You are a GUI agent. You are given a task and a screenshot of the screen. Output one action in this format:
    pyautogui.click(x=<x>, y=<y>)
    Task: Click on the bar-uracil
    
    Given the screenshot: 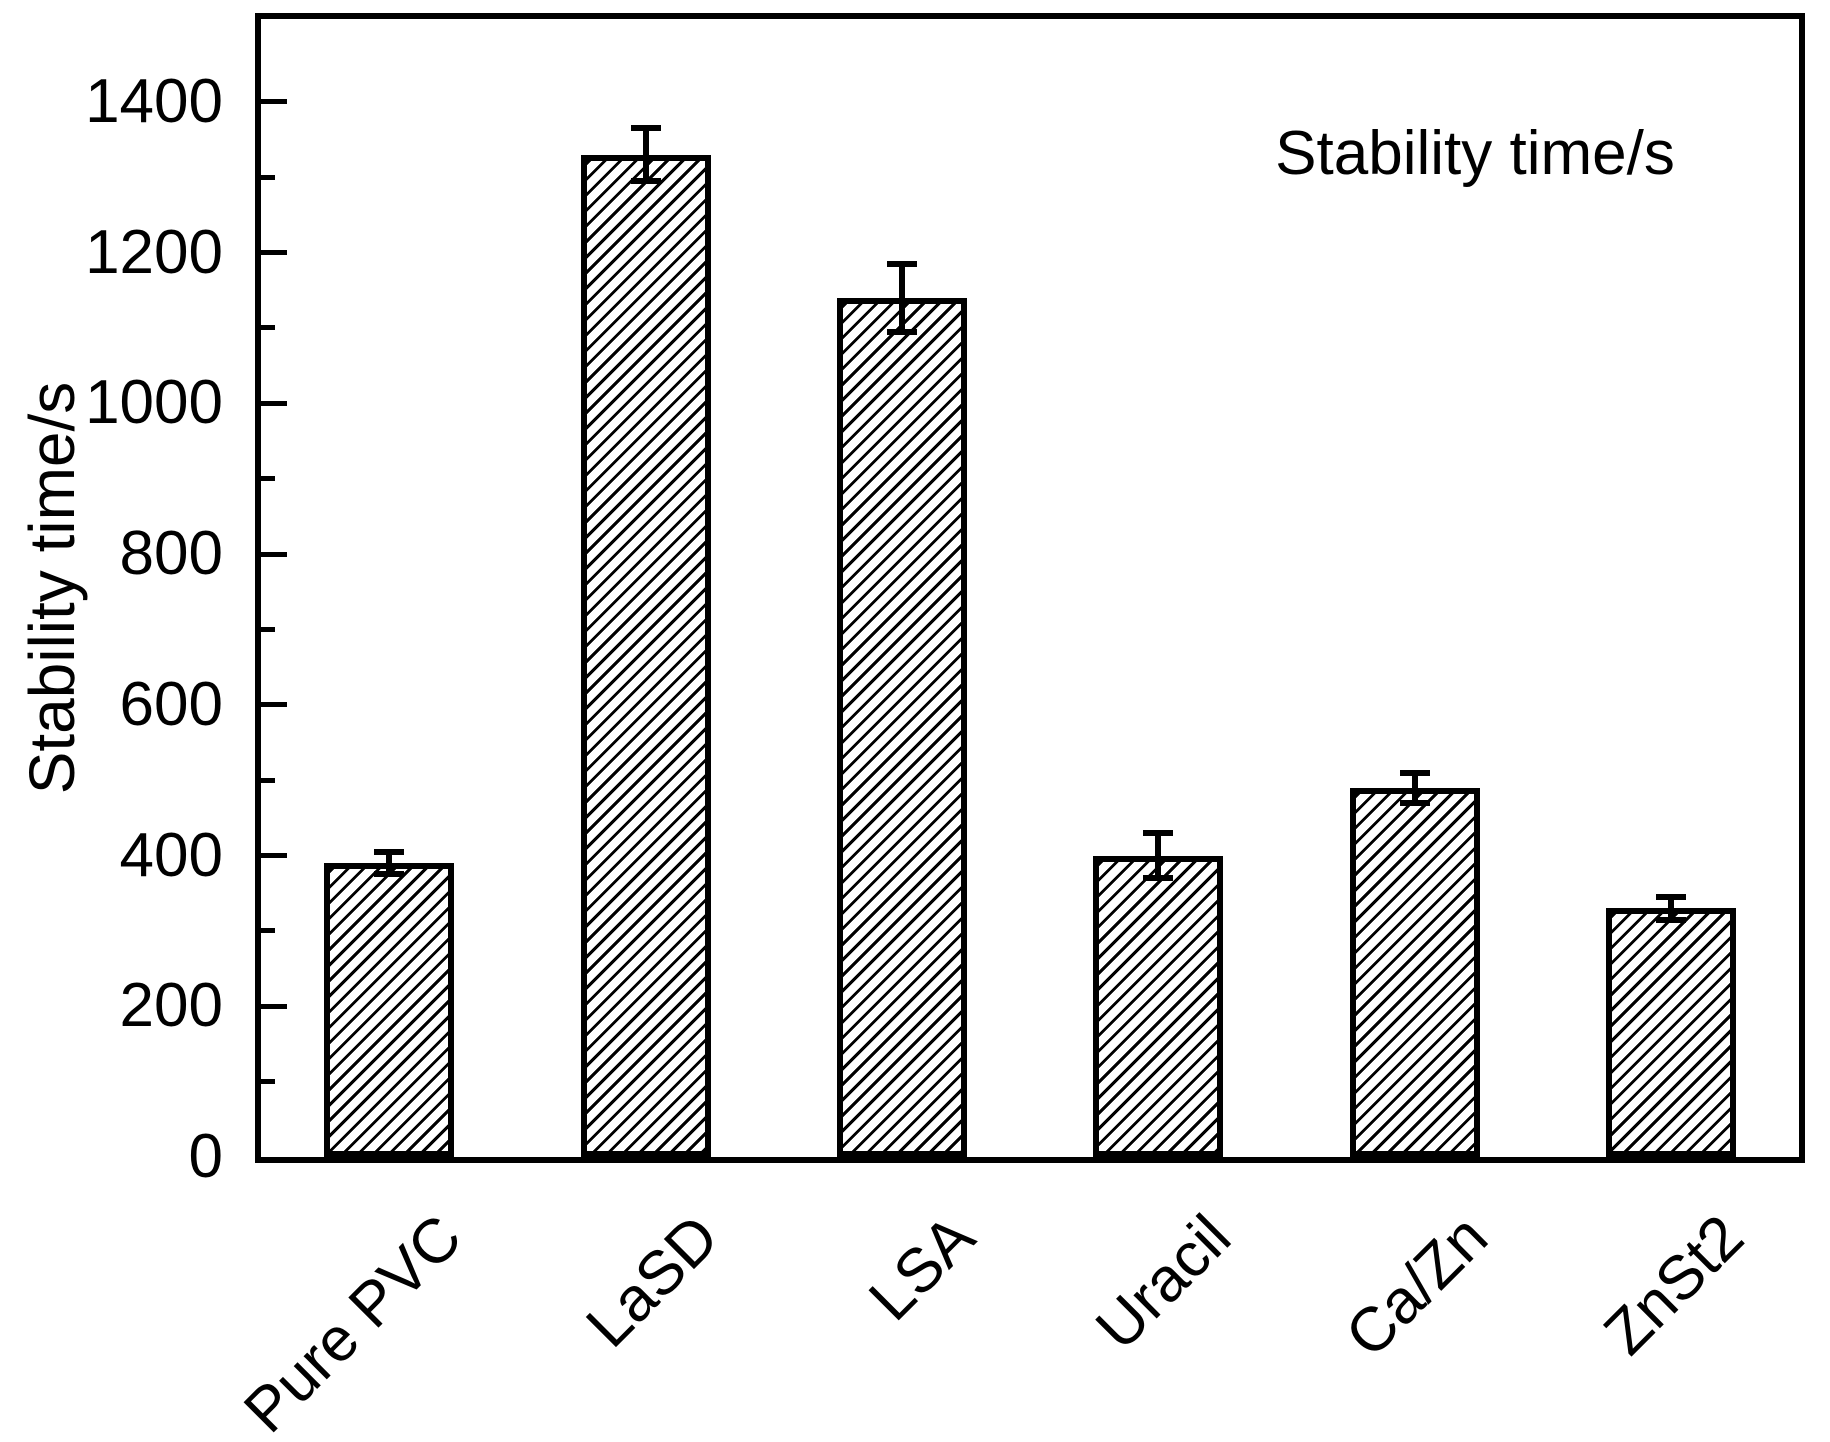 What is the action you would take?
    pyautogui.click(x=1158, y=1006)
    